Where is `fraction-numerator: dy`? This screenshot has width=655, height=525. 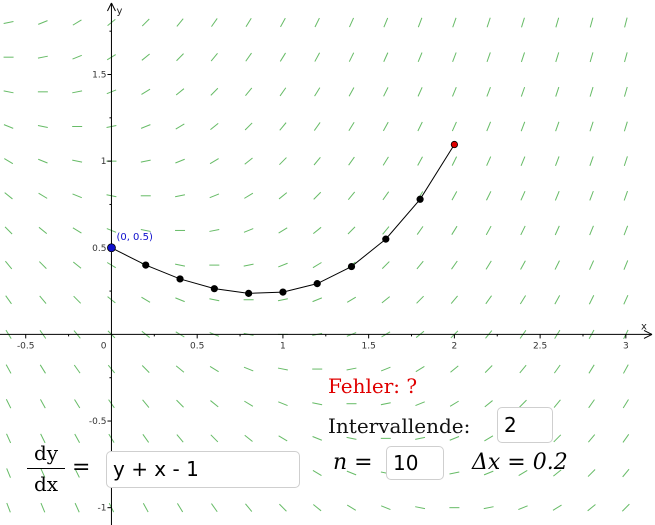 fraction-numerator: dy is located at coordinates (46, 453).